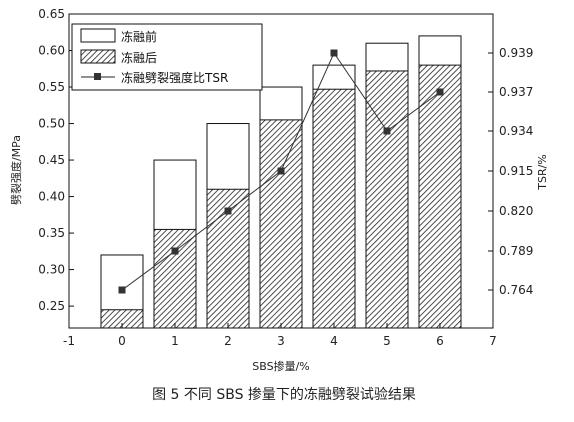 This screenshot has height=422, width=574. I want to click on right-tick-label-3: 0.915, so click(516, 171).